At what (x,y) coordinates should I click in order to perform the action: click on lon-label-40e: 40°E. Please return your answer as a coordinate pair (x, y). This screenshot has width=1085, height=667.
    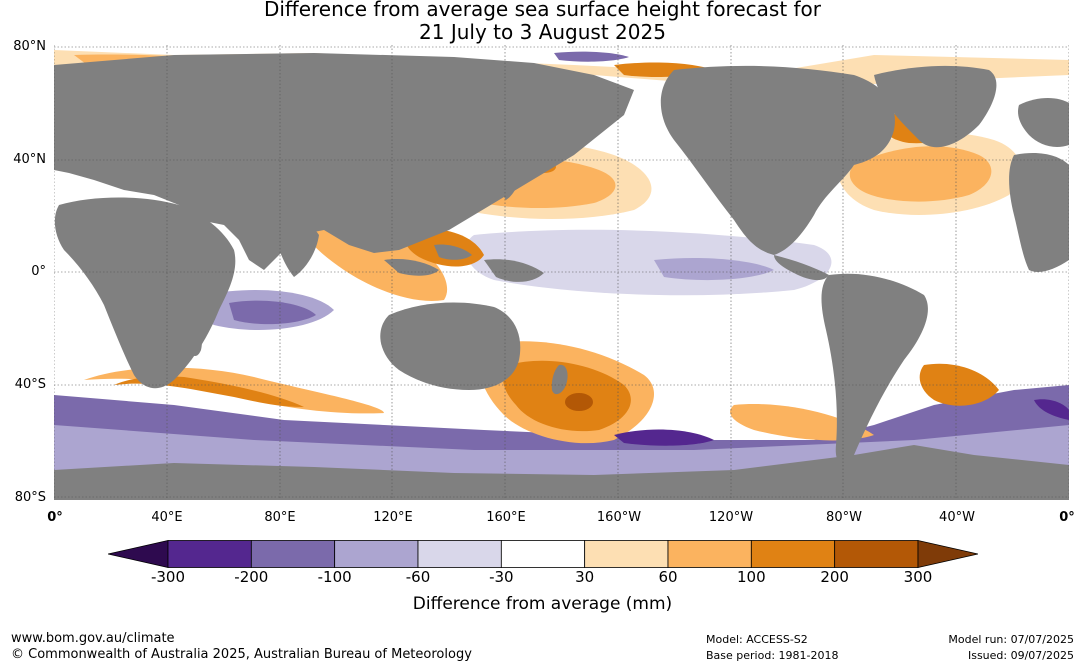
    Looking at the image, I should click on (167, 517).